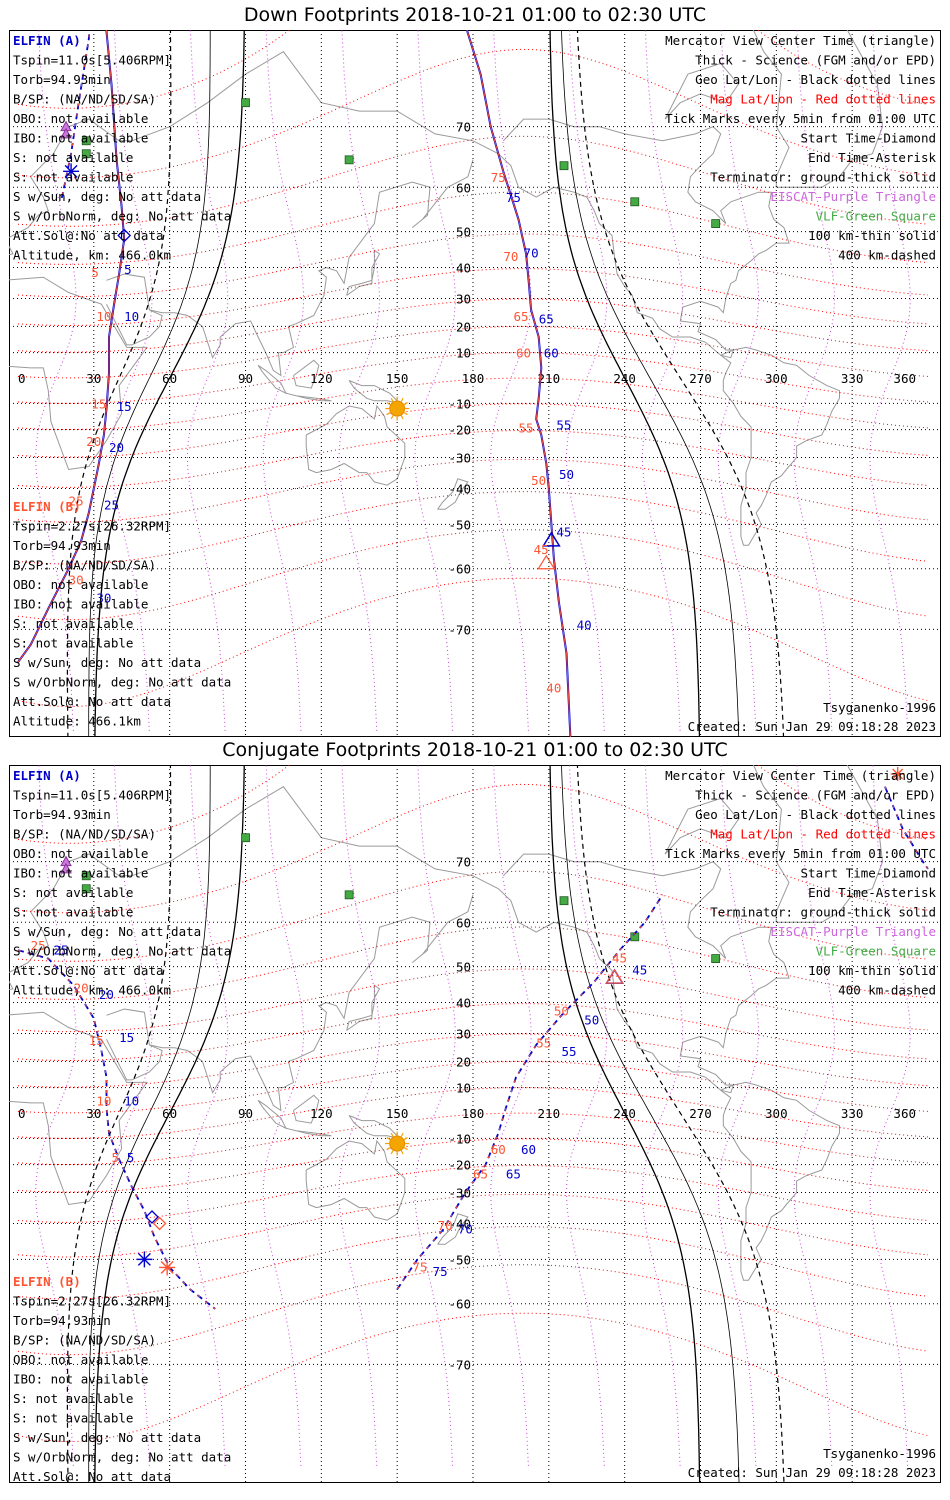  What do you see at coordinates (566, 474) in the screenshot?
I see `elfin-a-tick-label: 50` at bounding box center [566, 474].